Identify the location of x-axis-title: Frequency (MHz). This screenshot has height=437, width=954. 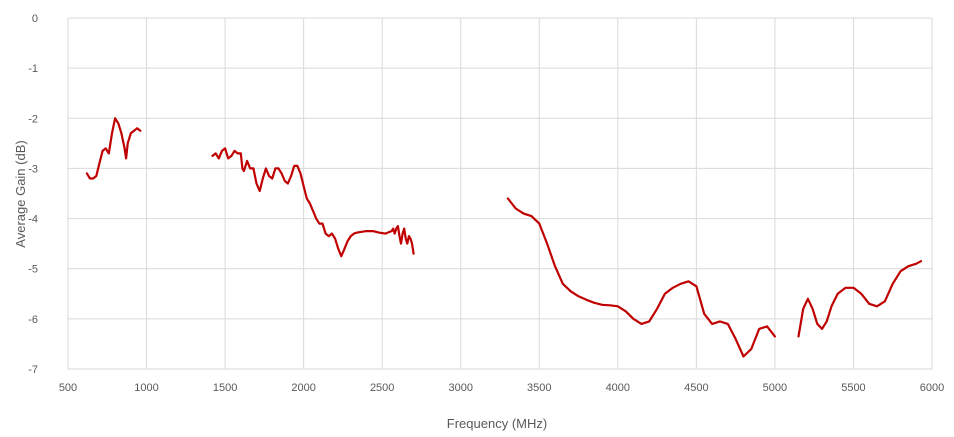
(497, 423).